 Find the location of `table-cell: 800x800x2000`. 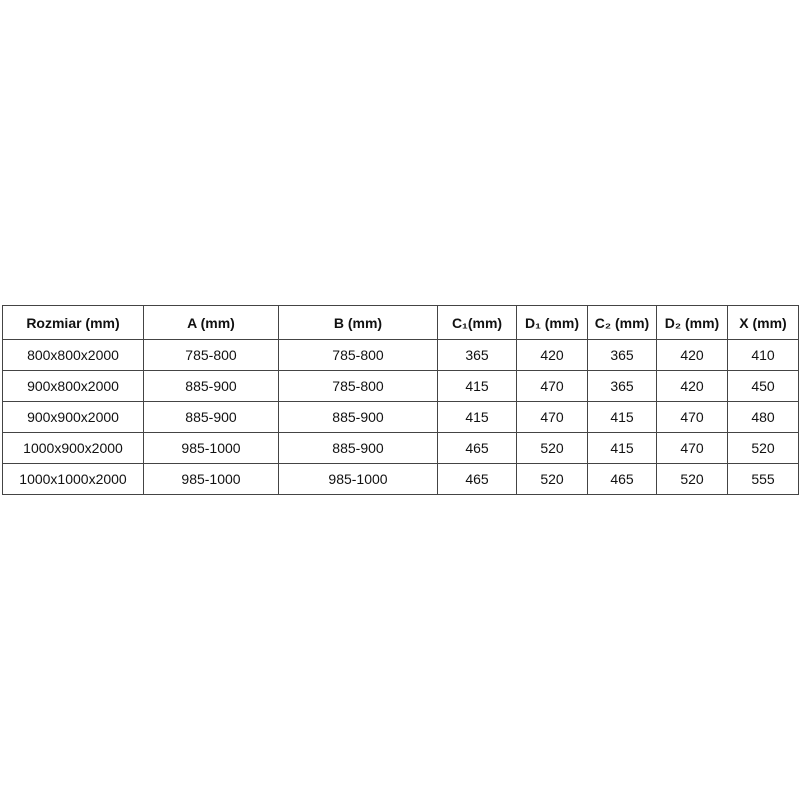

table-cell: 800x800x2000 is located at coordinates (73, 355).